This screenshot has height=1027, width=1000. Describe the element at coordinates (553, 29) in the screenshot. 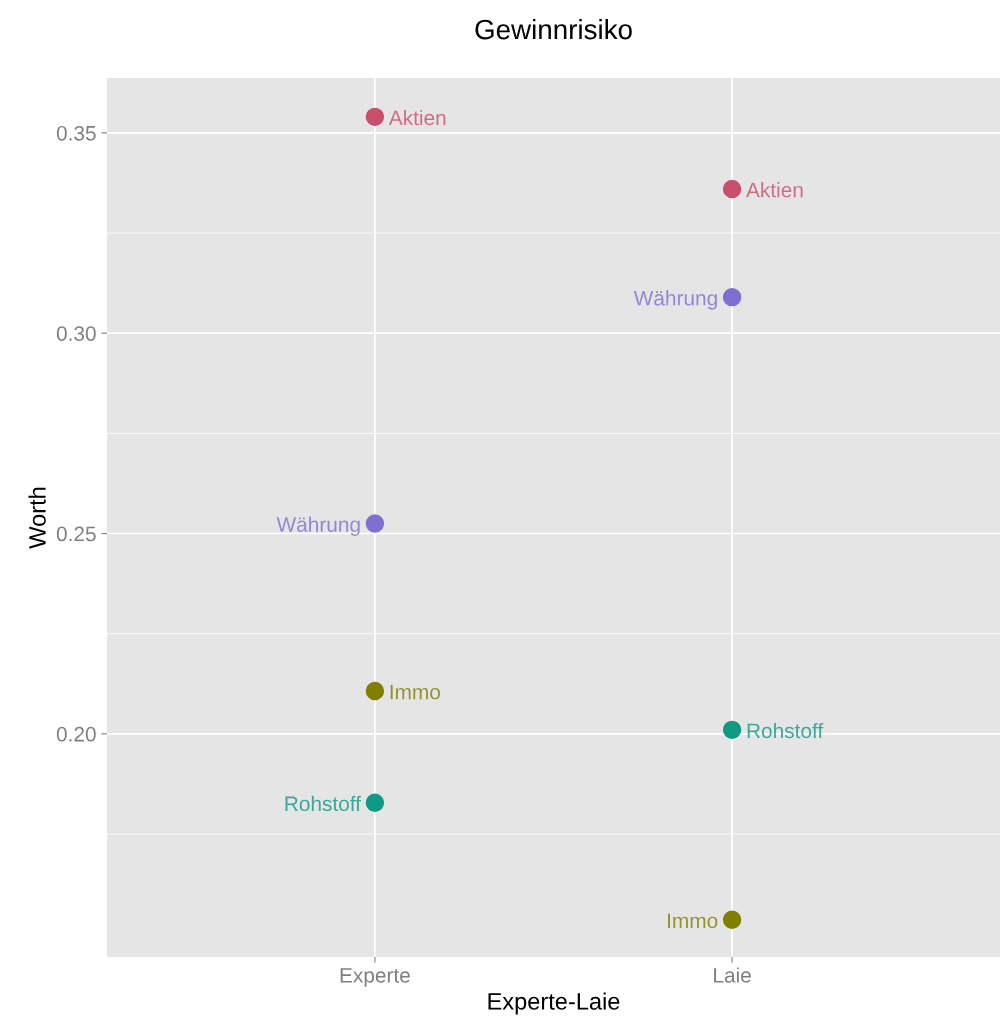

I see `chart-title: Gewinnrisiko` at that location.